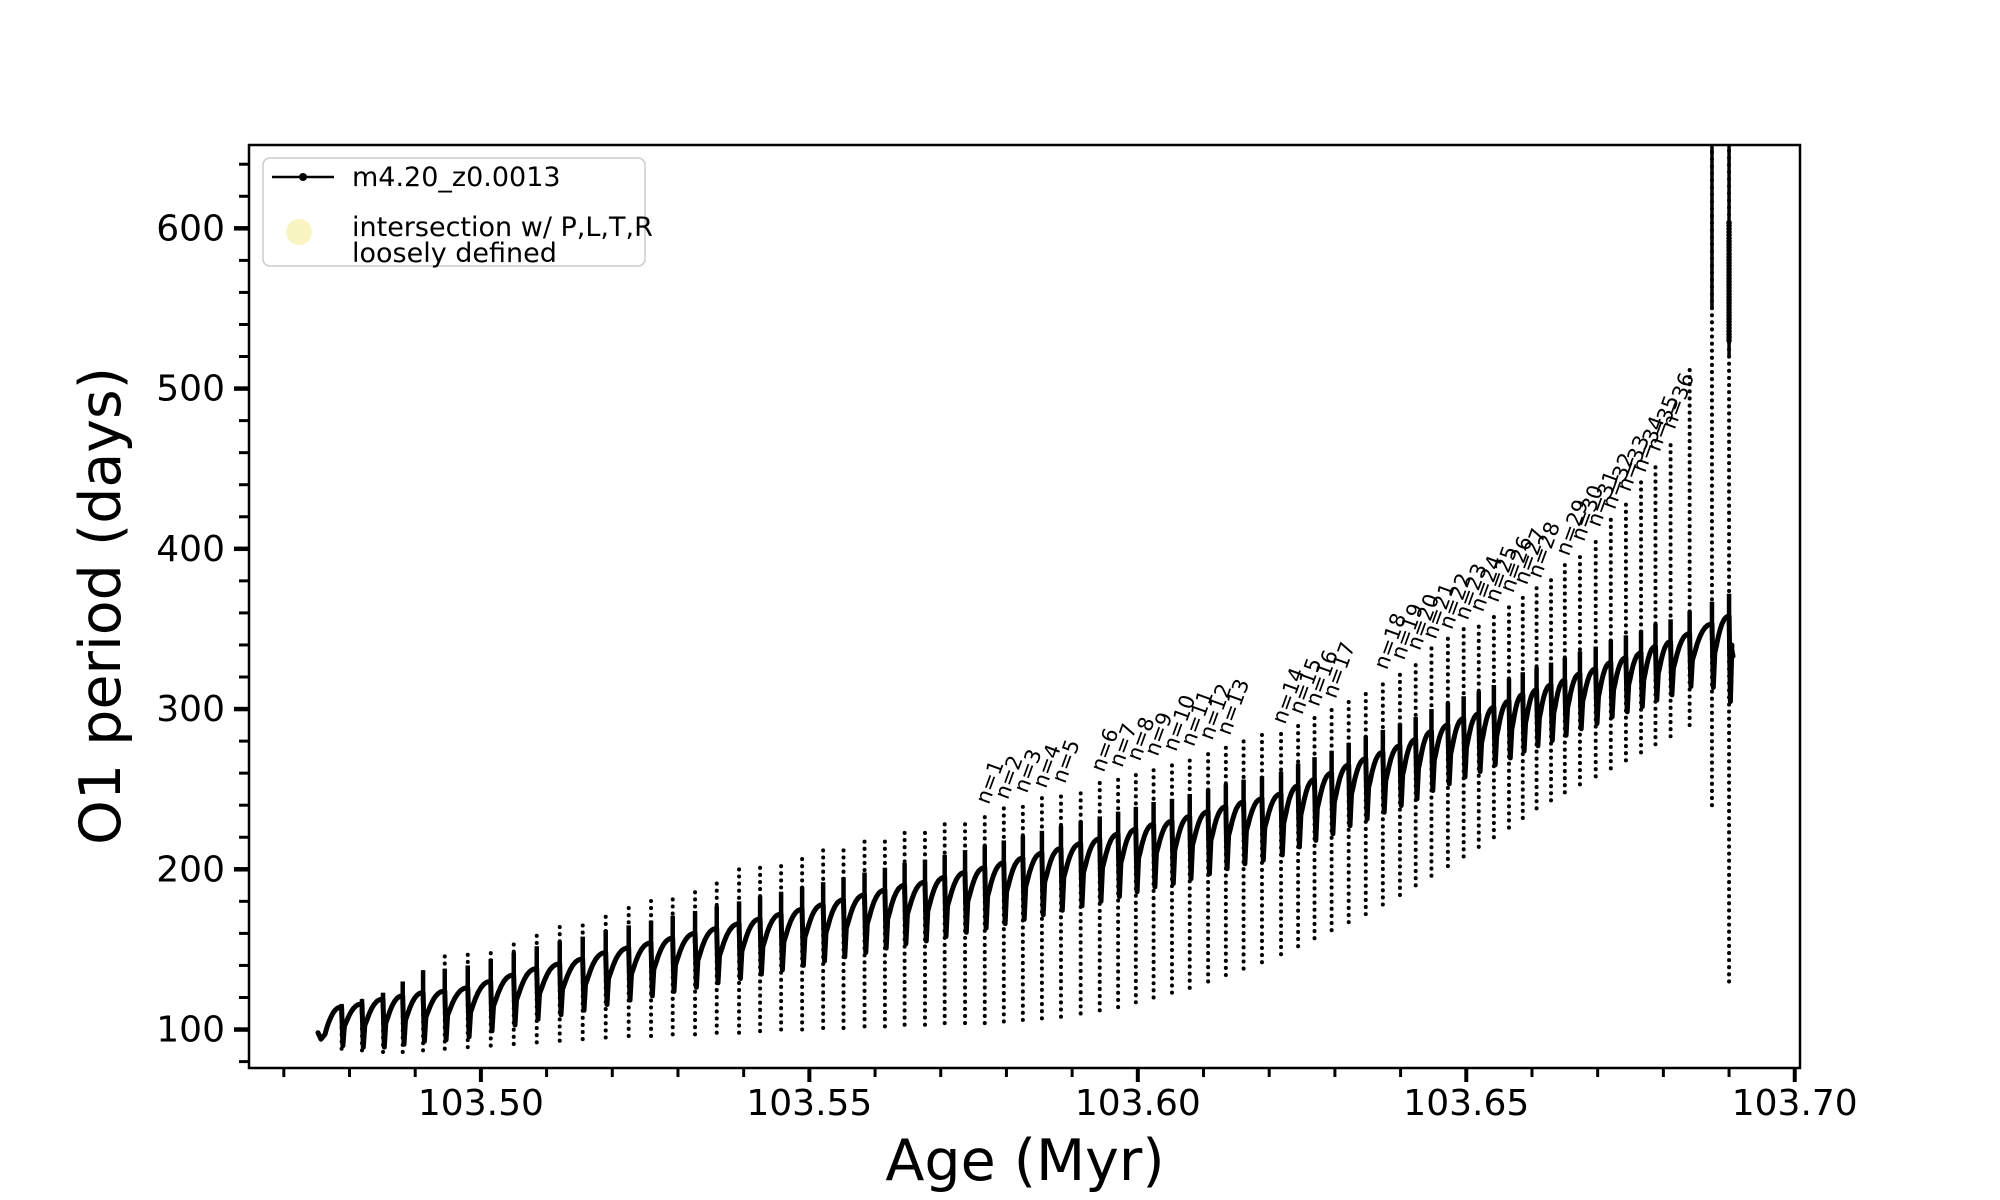 The image size is (2000, 1200). Describe the element at coordinates (1024, 1161) in the screenshot. I see `x-axis-label: Age (Myr)` at that location.